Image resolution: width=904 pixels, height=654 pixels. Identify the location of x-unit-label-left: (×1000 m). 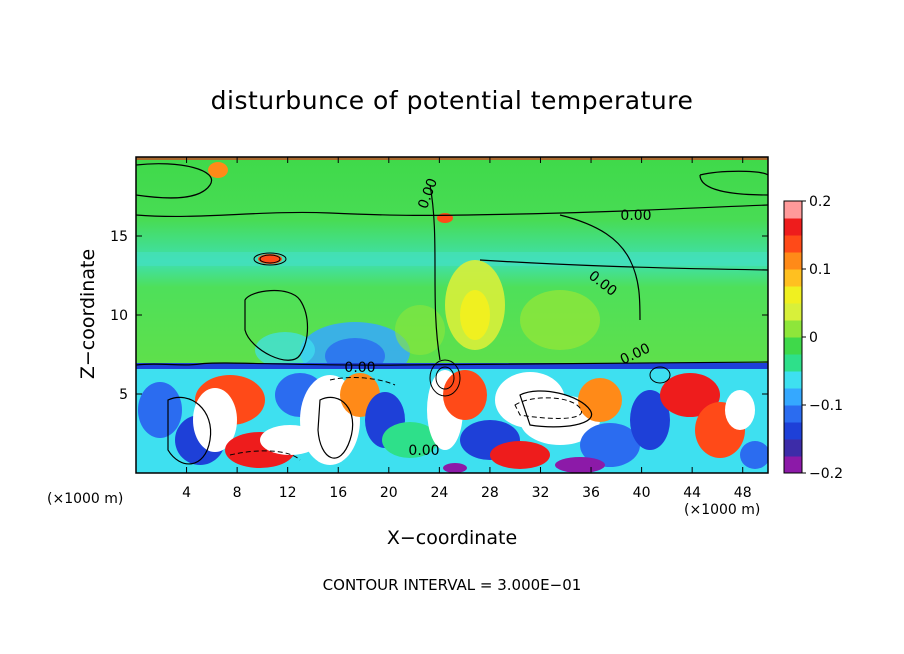
(85, 499).